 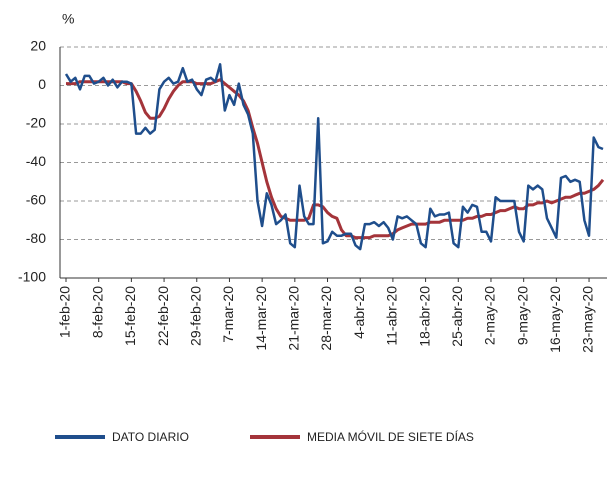 What do you see at coordinates (228, 314) in the screenshot?
I see `x-tick-label: 7-mar-20` at bounding box center [228, 314].